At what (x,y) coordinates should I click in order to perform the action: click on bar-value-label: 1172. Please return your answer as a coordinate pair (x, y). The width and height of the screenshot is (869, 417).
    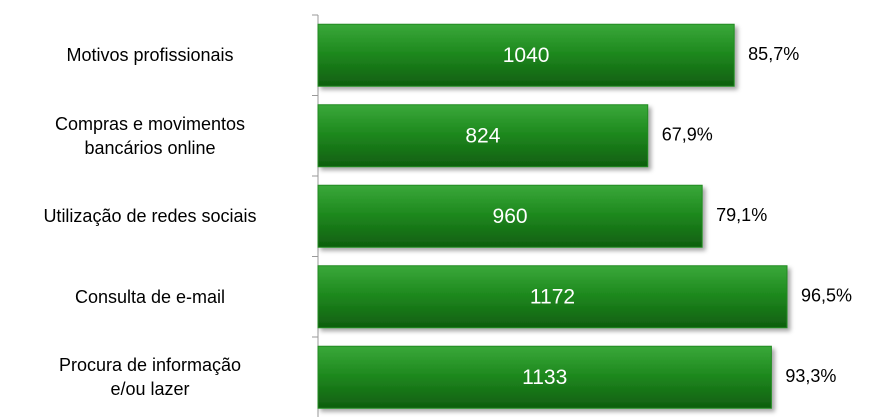
    Looking at the image, I should click on (552, 296).